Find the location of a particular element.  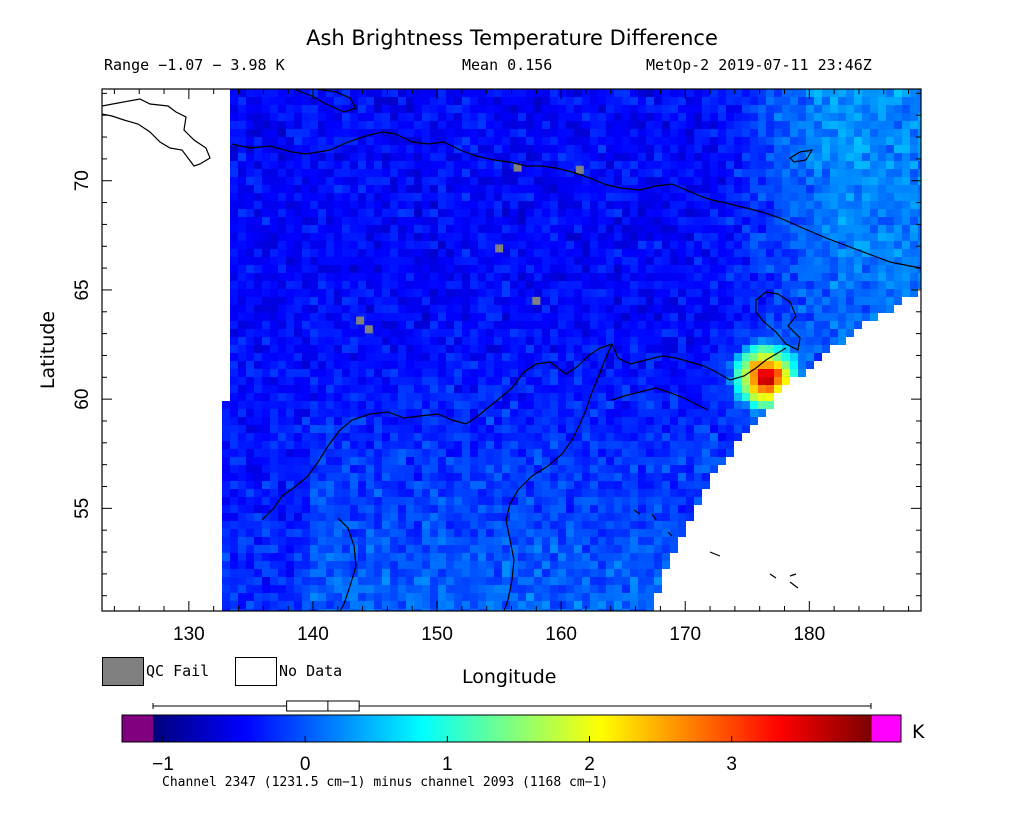

lat-tick-label: 65 is located at coordinates (82, 289).